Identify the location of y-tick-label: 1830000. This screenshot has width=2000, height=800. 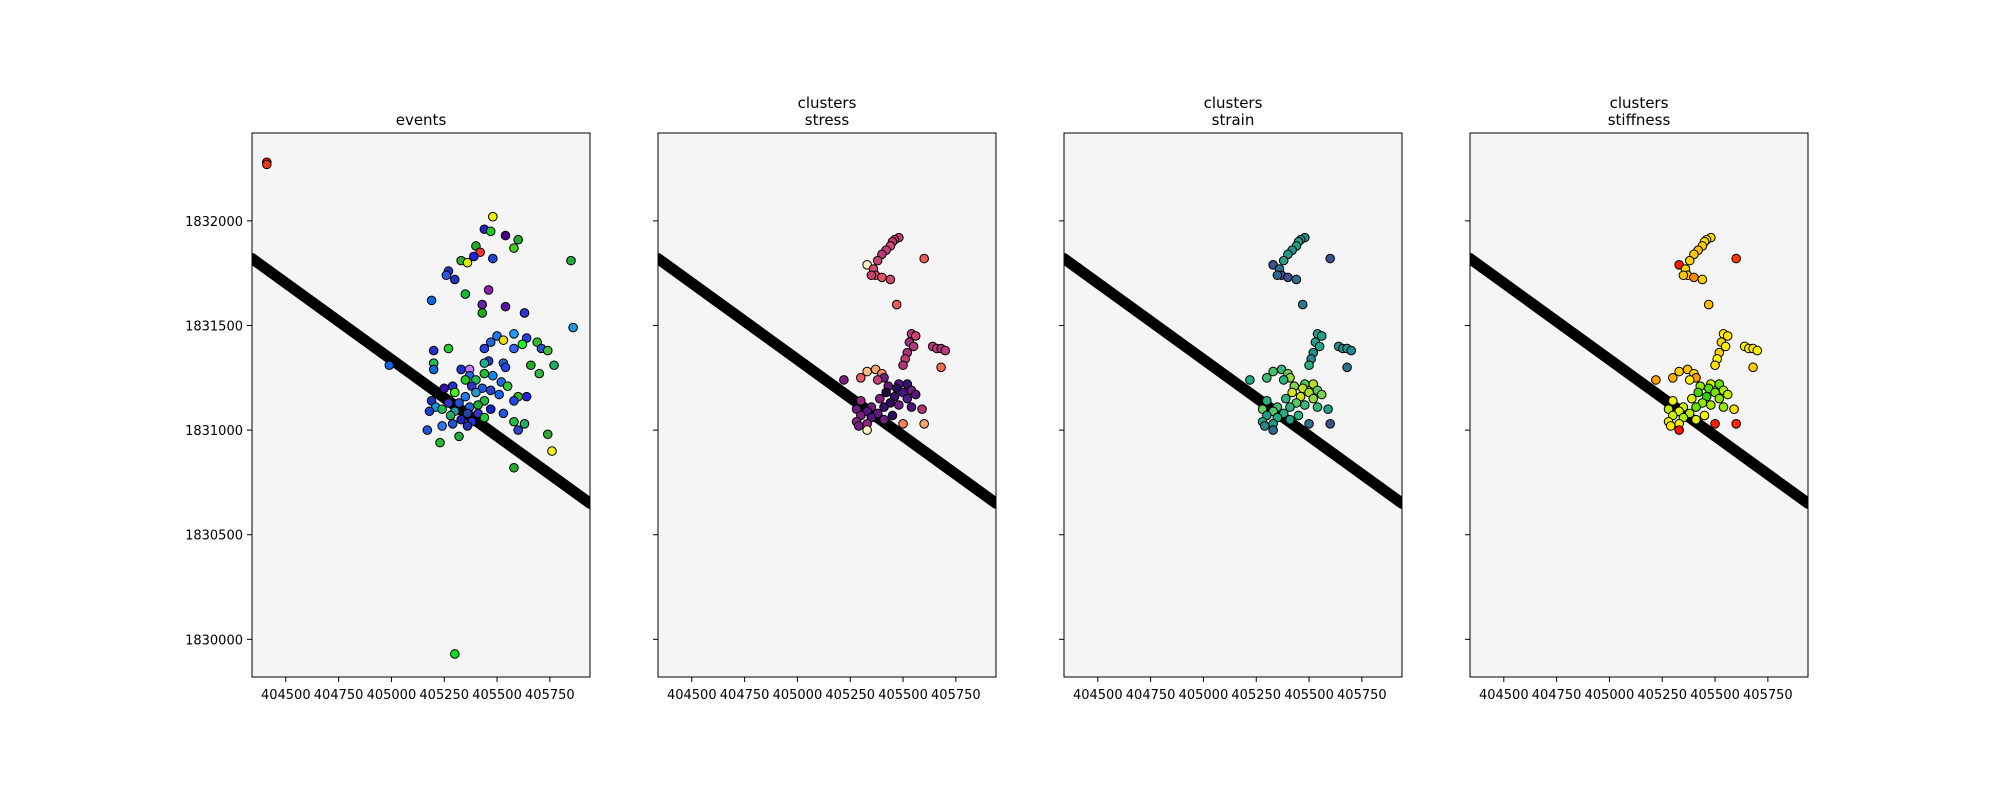
(214, 640).